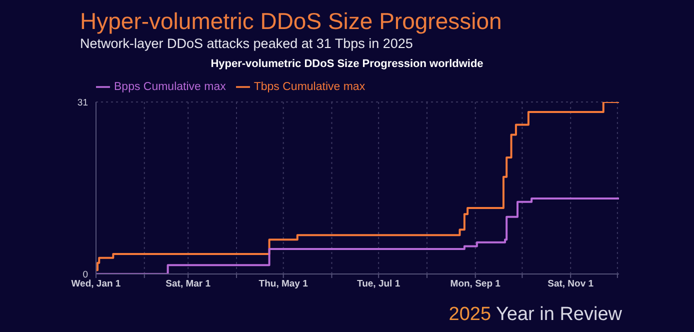  Describe the element at coordinates (535, 315) in the screenshot. I see `text: 2025 Year in Review` at that location.